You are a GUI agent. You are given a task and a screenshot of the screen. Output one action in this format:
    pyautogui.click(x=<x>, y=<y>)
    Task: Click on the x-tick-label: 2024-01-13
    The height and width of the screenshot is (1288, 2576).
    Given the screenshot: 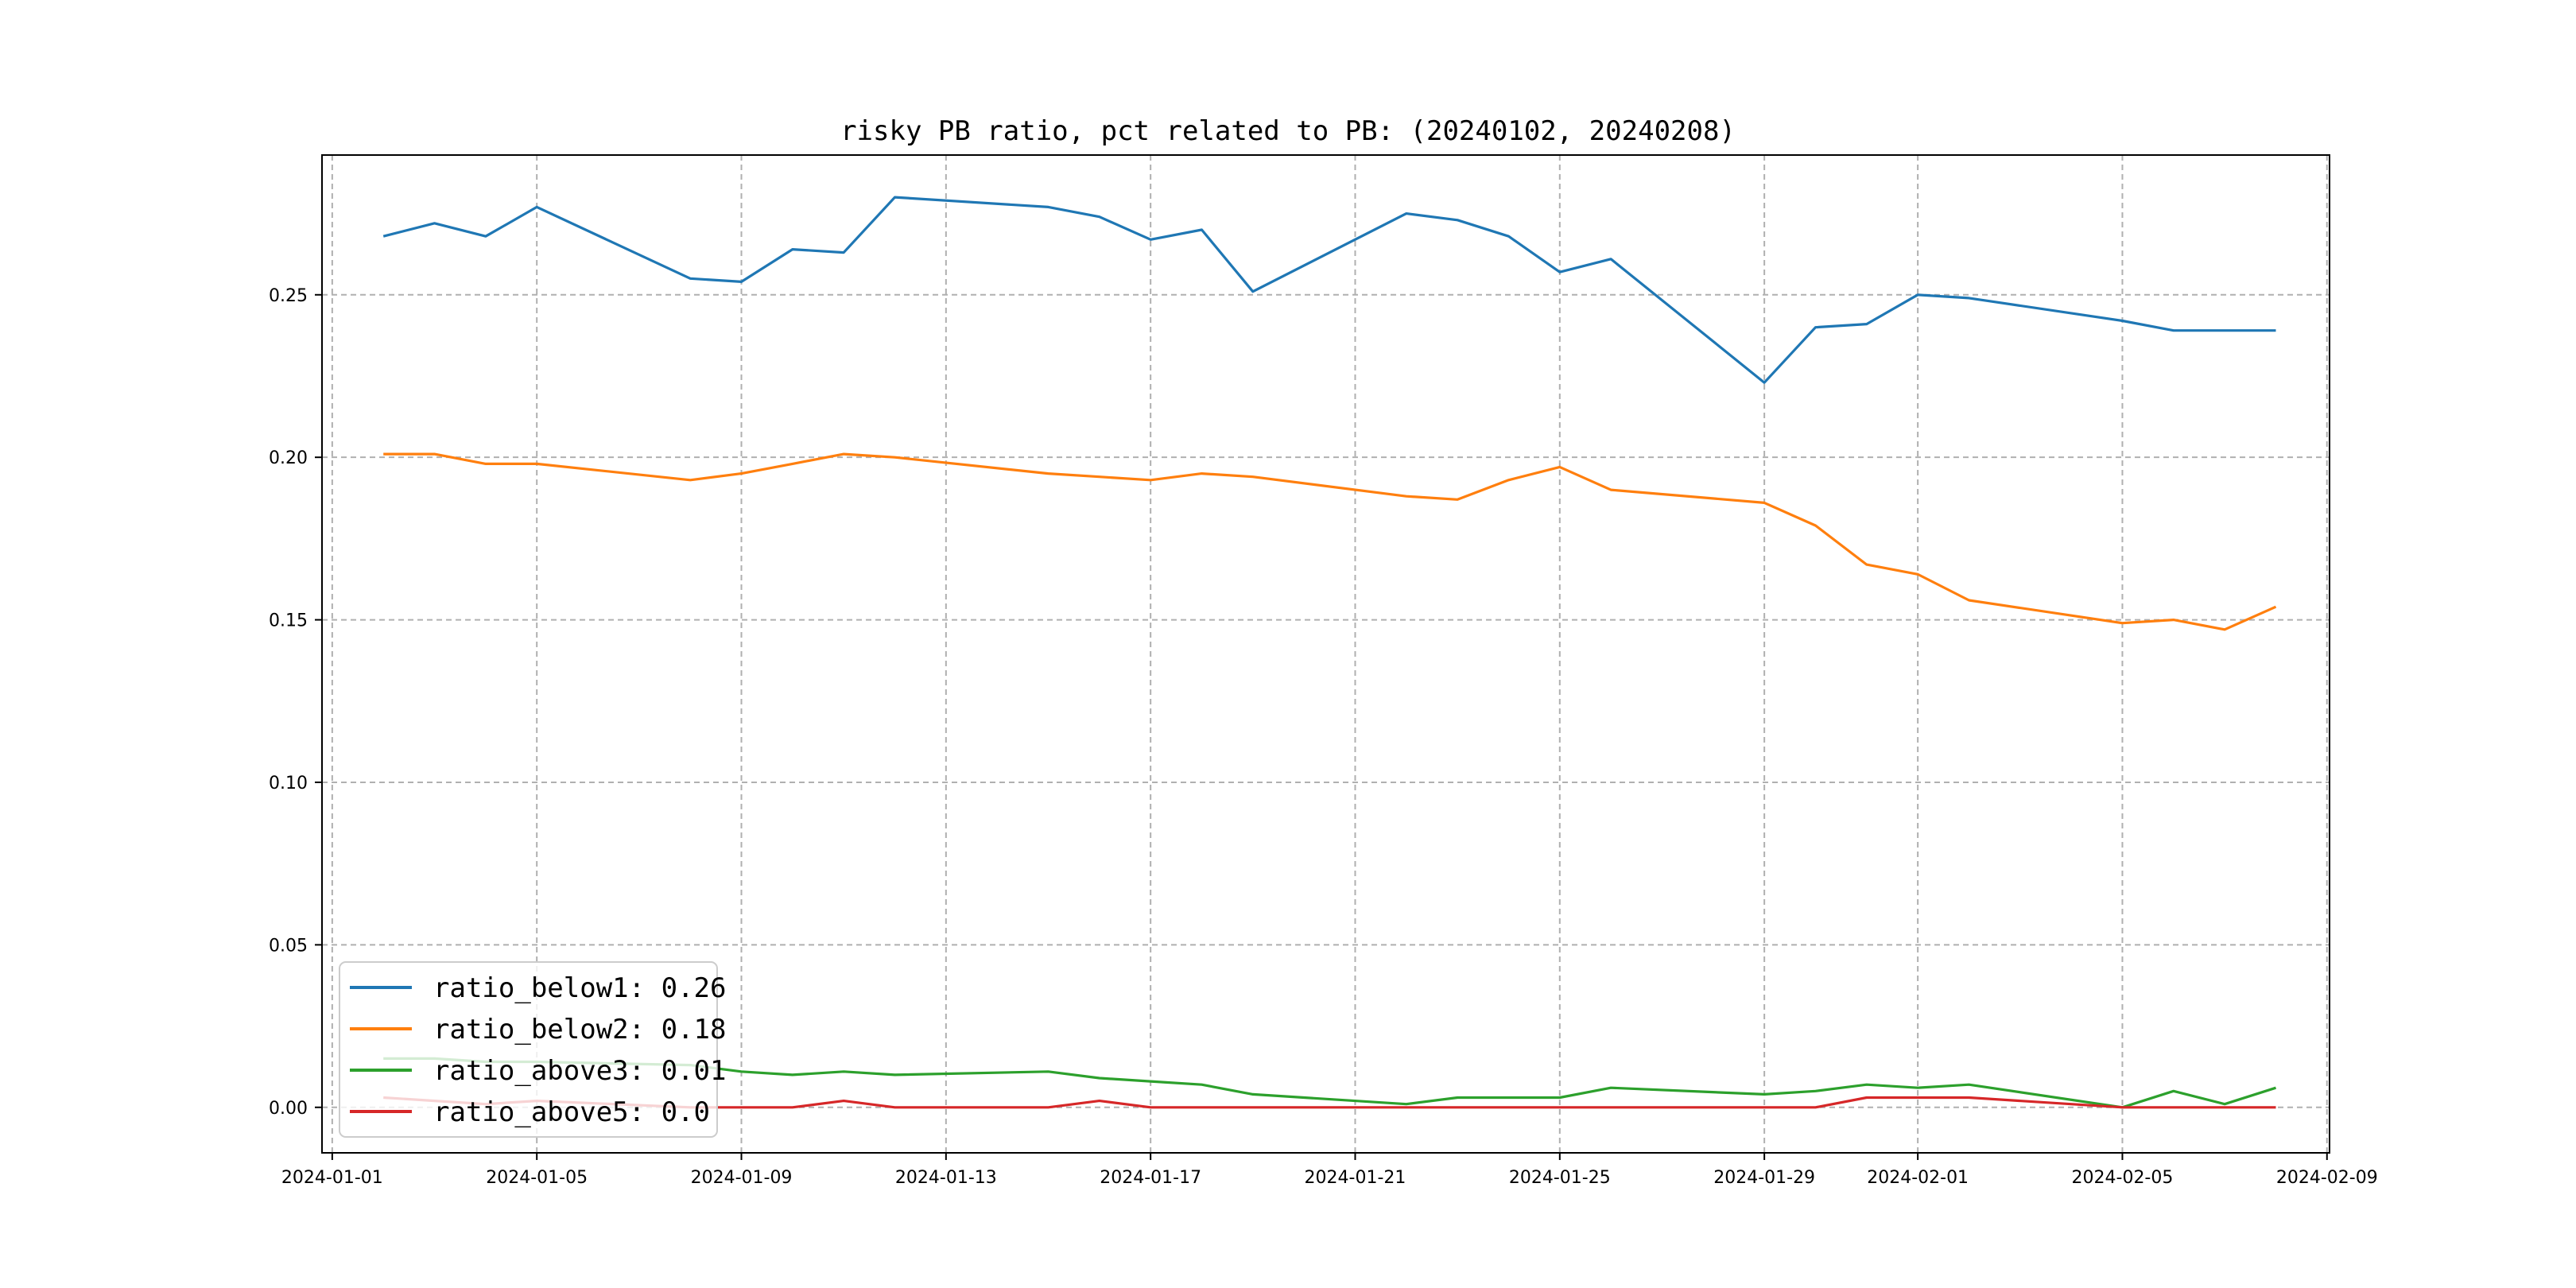 What is the action you would take?
    pyautogui.click(x=946, y=1178)
    